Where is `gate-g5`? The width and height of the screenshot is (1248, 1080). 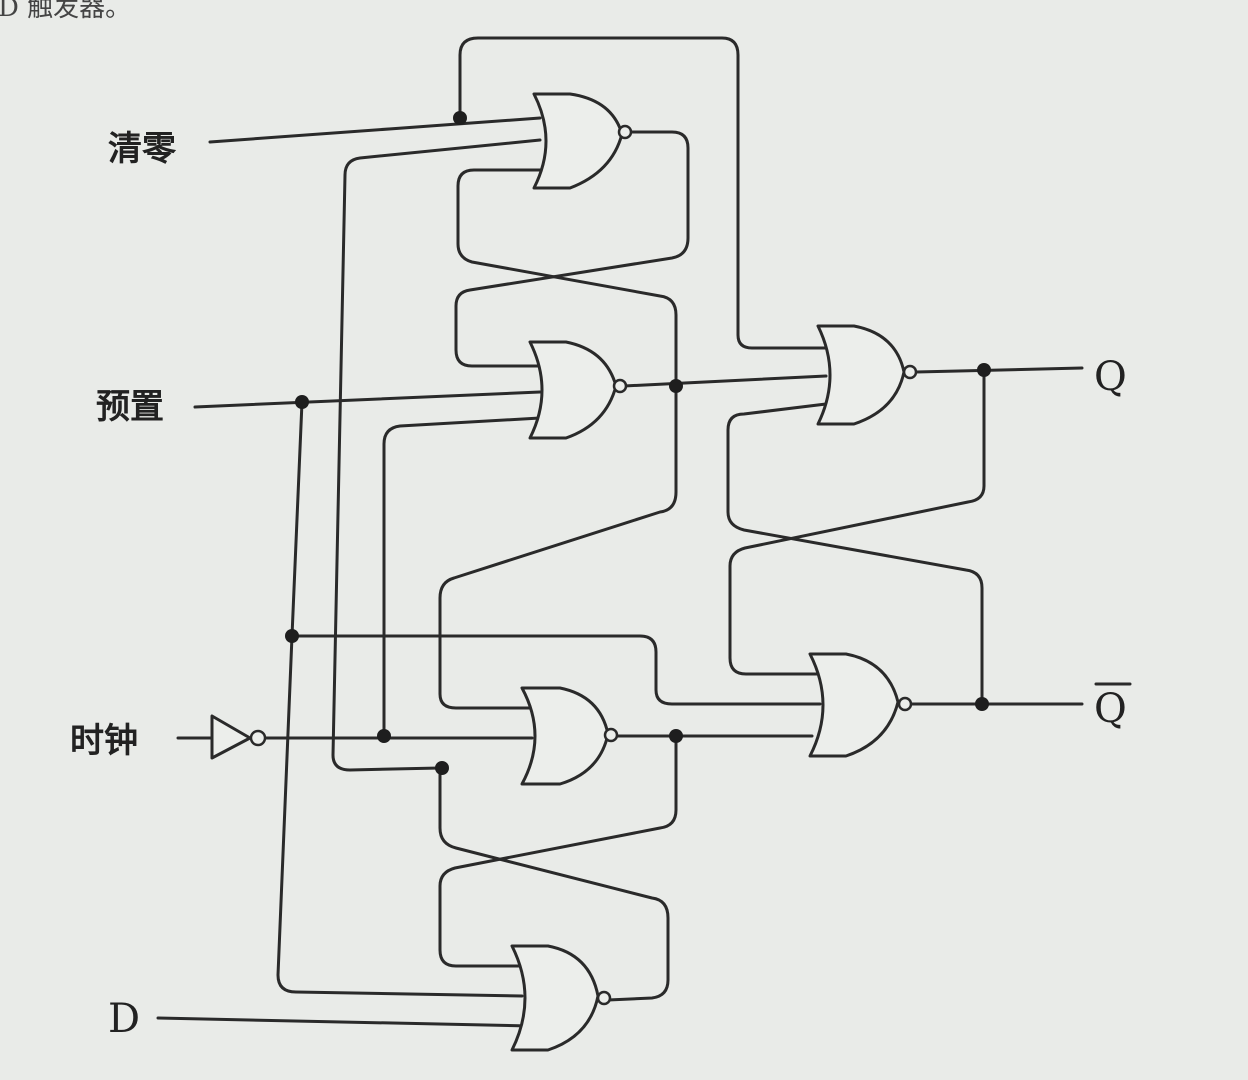
gate-g5 is located at coordinates (867, 375).